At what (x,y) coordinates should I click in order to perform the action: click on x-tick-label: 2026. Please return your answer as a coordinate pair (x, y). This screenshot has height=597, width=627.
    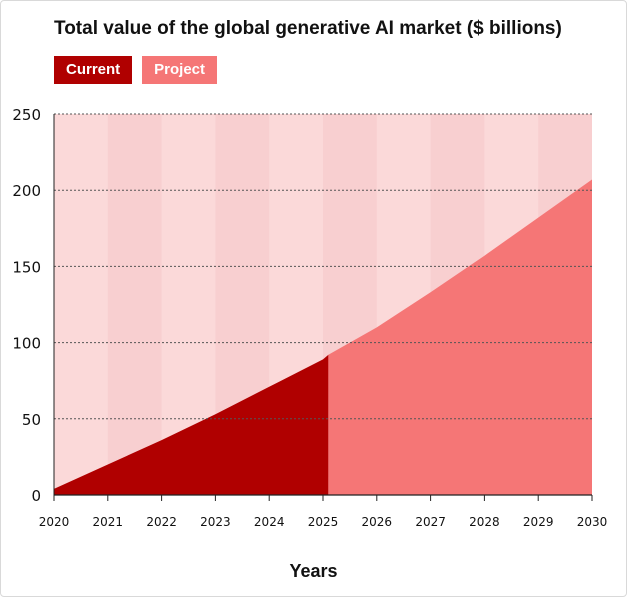
    Looking at the image, I should click on (377, 522).